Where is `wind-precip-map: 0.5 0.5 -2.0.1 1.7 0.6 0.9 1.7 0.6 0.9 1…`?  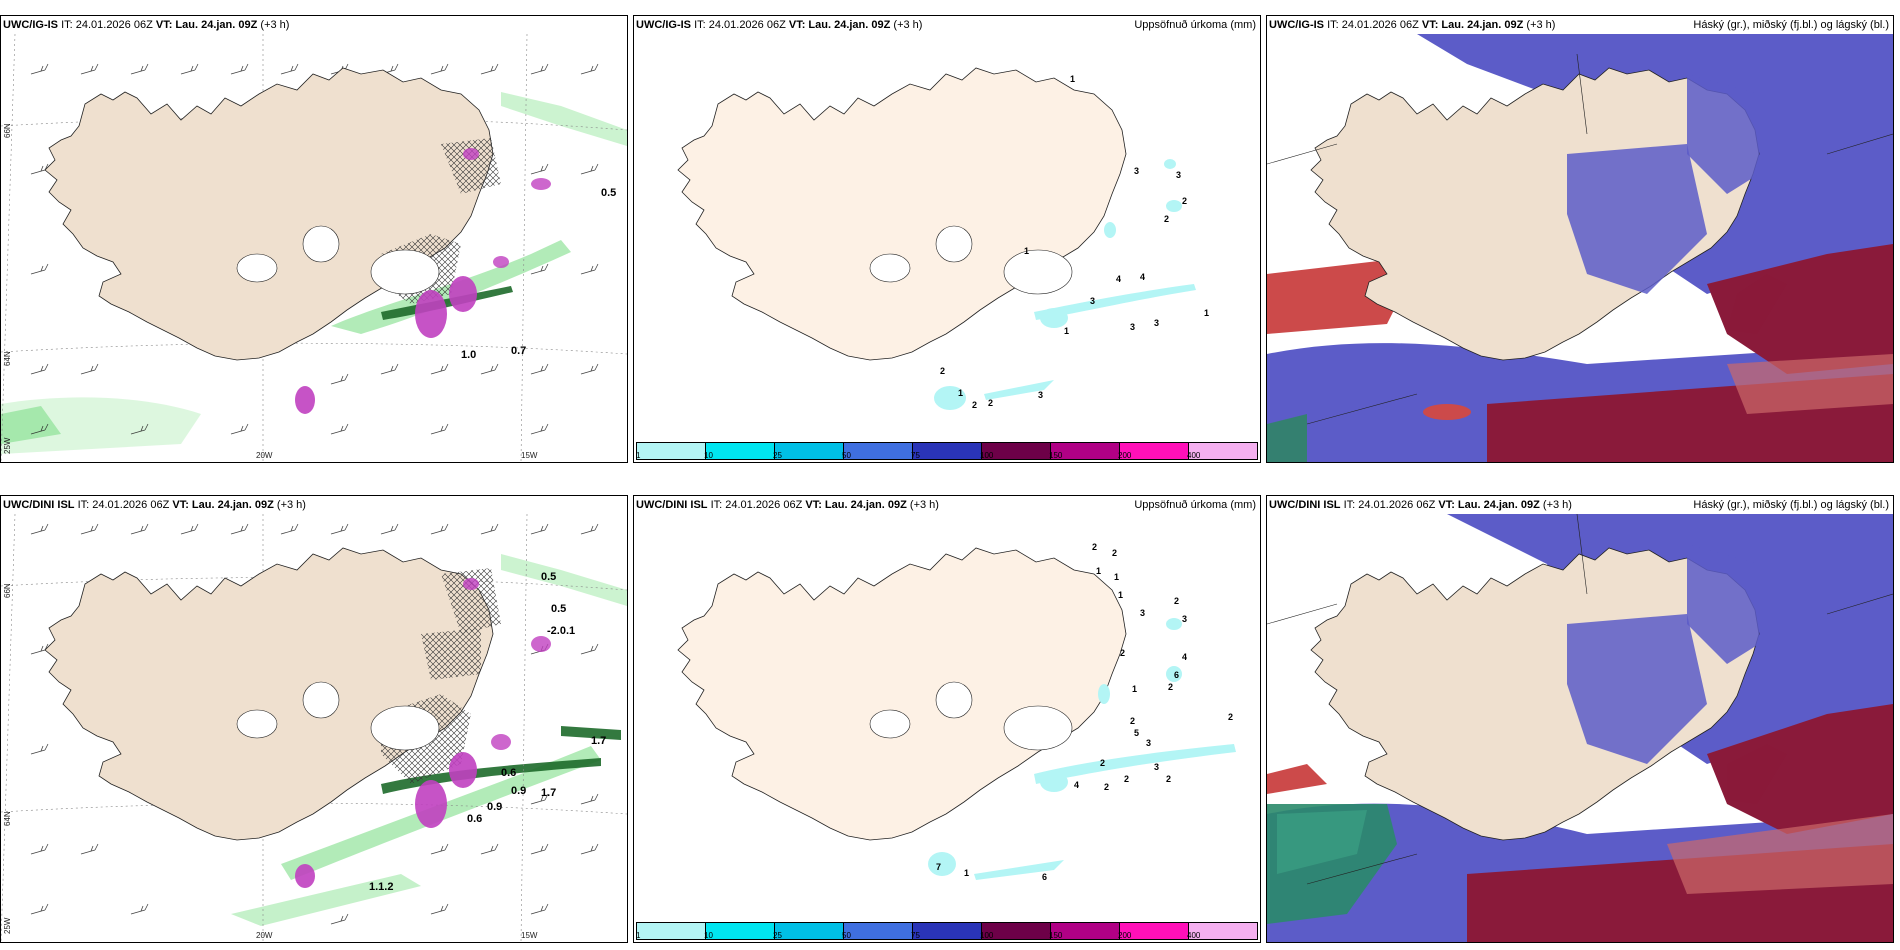
wind-precip-map: 0.5 0.5 -2.0.1 1.7 0.6 0.9 1.7 0.6 0.9 1… is located at coordinates (314, 728).